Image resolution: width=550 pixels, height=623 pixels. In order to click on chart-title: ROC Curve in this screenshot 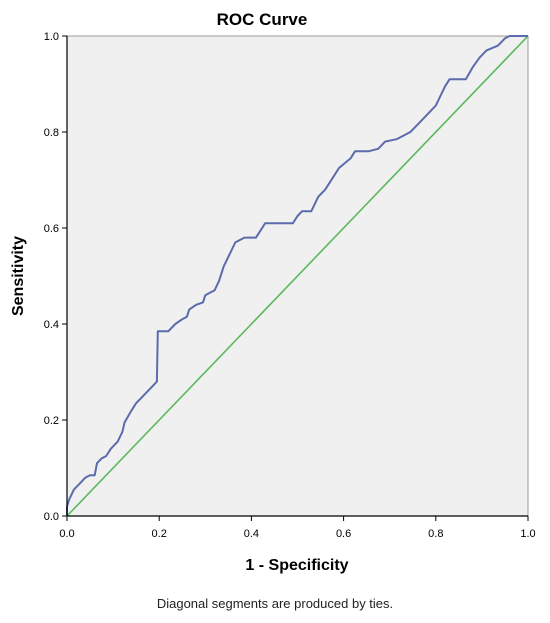, I will do `click(262, 19)`.